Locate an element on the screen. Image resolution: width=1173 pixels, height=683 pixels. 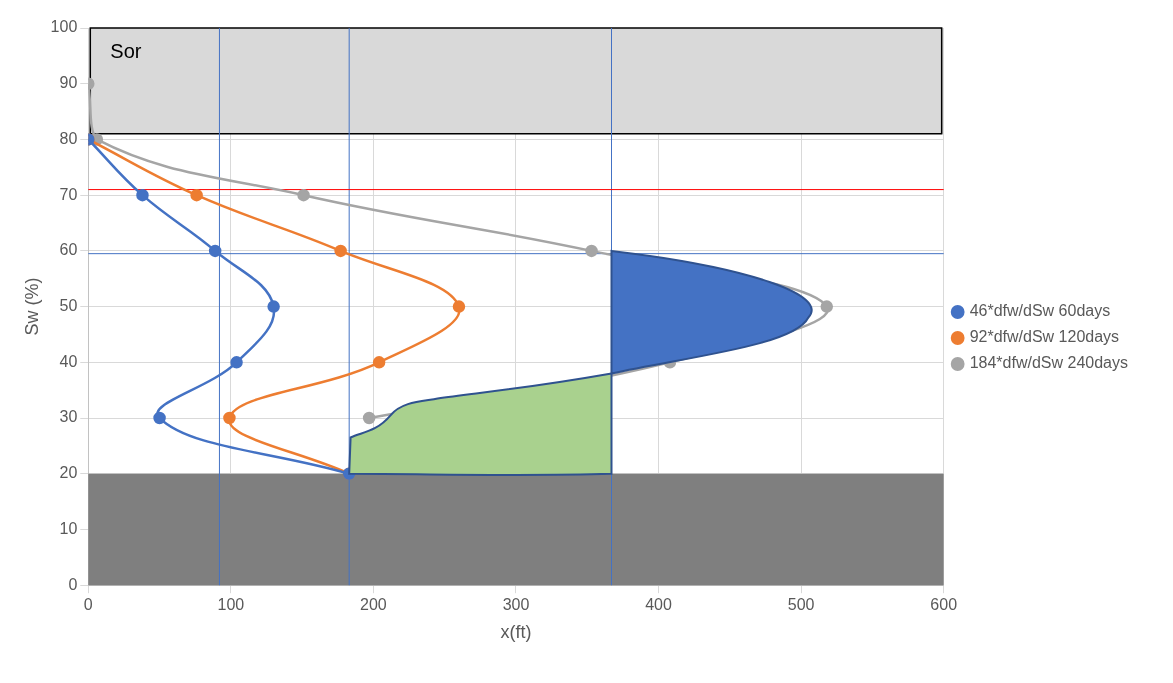
x-tick-label: 300 is located at coordinates (516, 605).